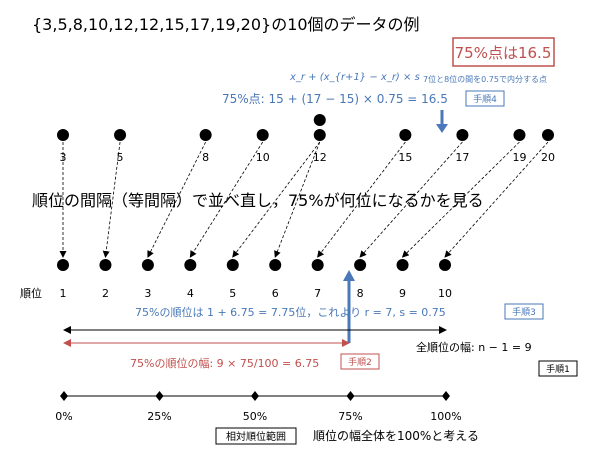  I want to click on step4-box, so click(485, 98).